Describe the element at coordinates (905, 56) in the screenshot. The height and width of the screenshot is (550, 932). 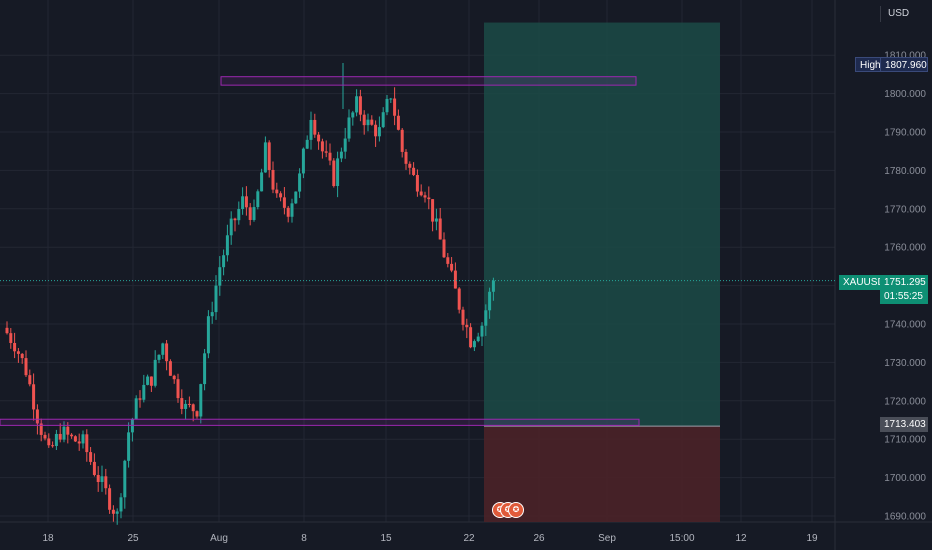
I see `price-tick-label: 1810.000` at that location.